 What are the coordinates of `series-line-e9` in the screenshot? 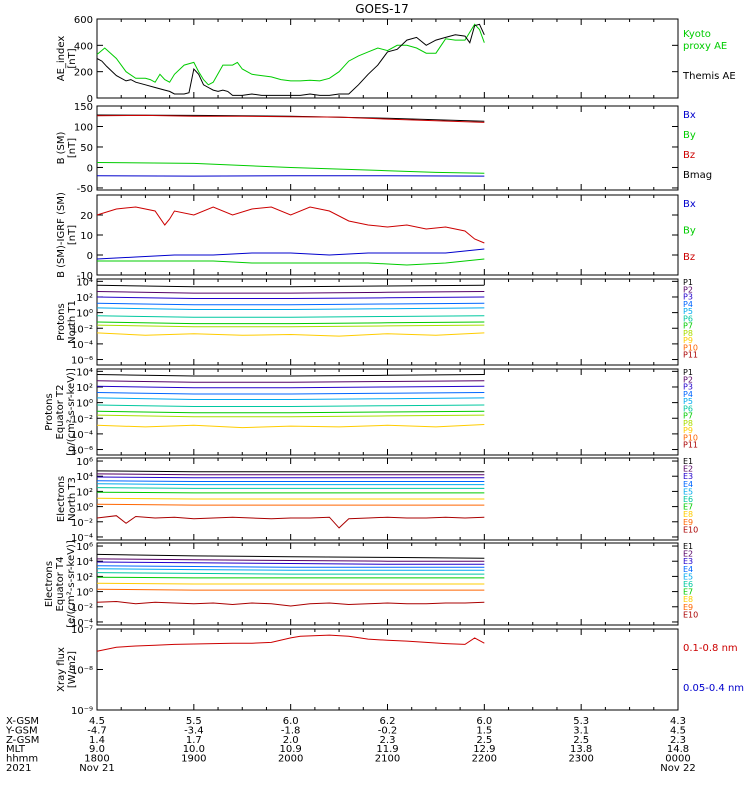 It's located at (290, 504).